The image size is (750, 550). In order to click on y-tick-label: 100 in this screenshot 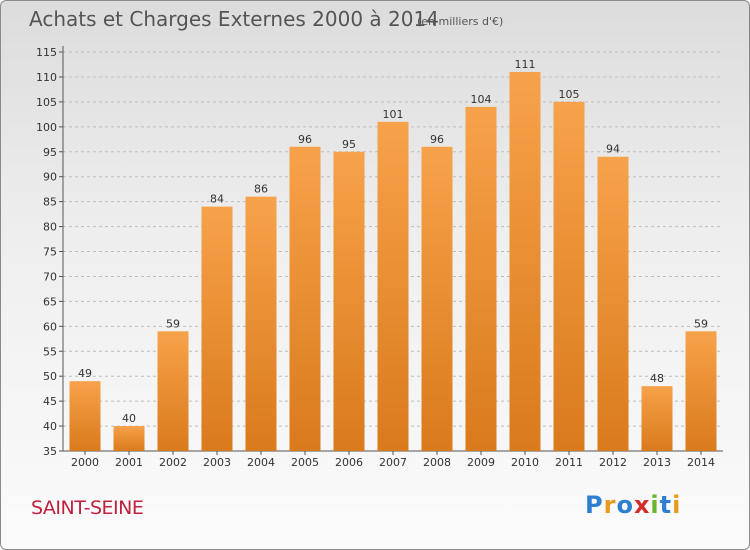, I will do `click(46, 127)`.